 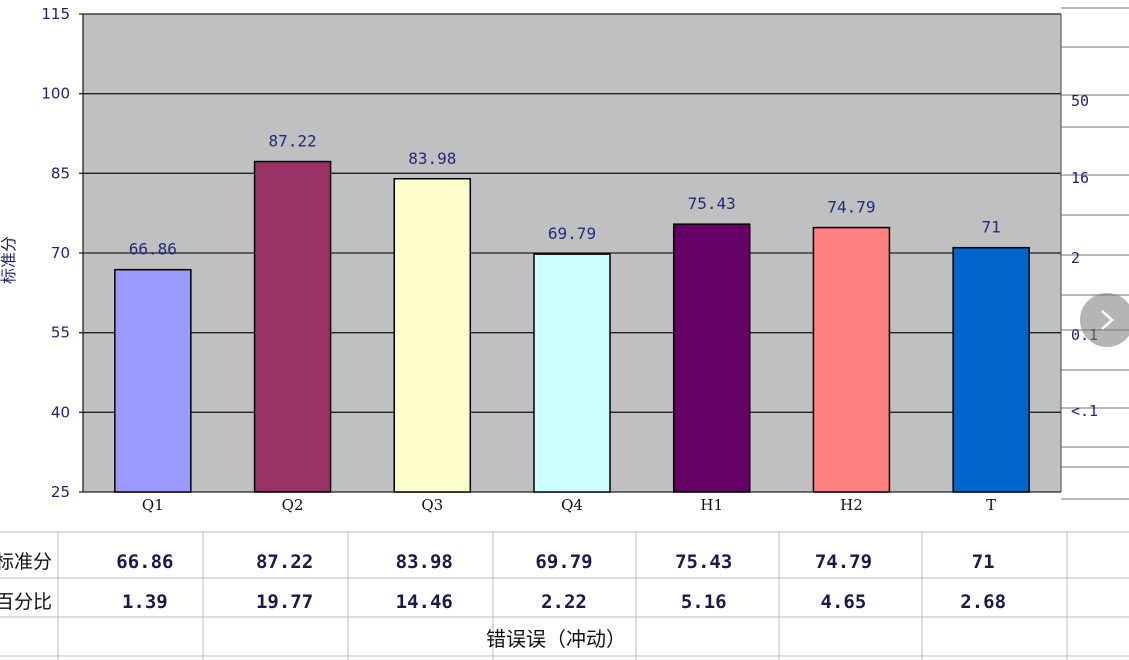 What do you see at coordinates (851, 359) in the screenshot?
I see `bar-h2` at bounding box center [851, 359].